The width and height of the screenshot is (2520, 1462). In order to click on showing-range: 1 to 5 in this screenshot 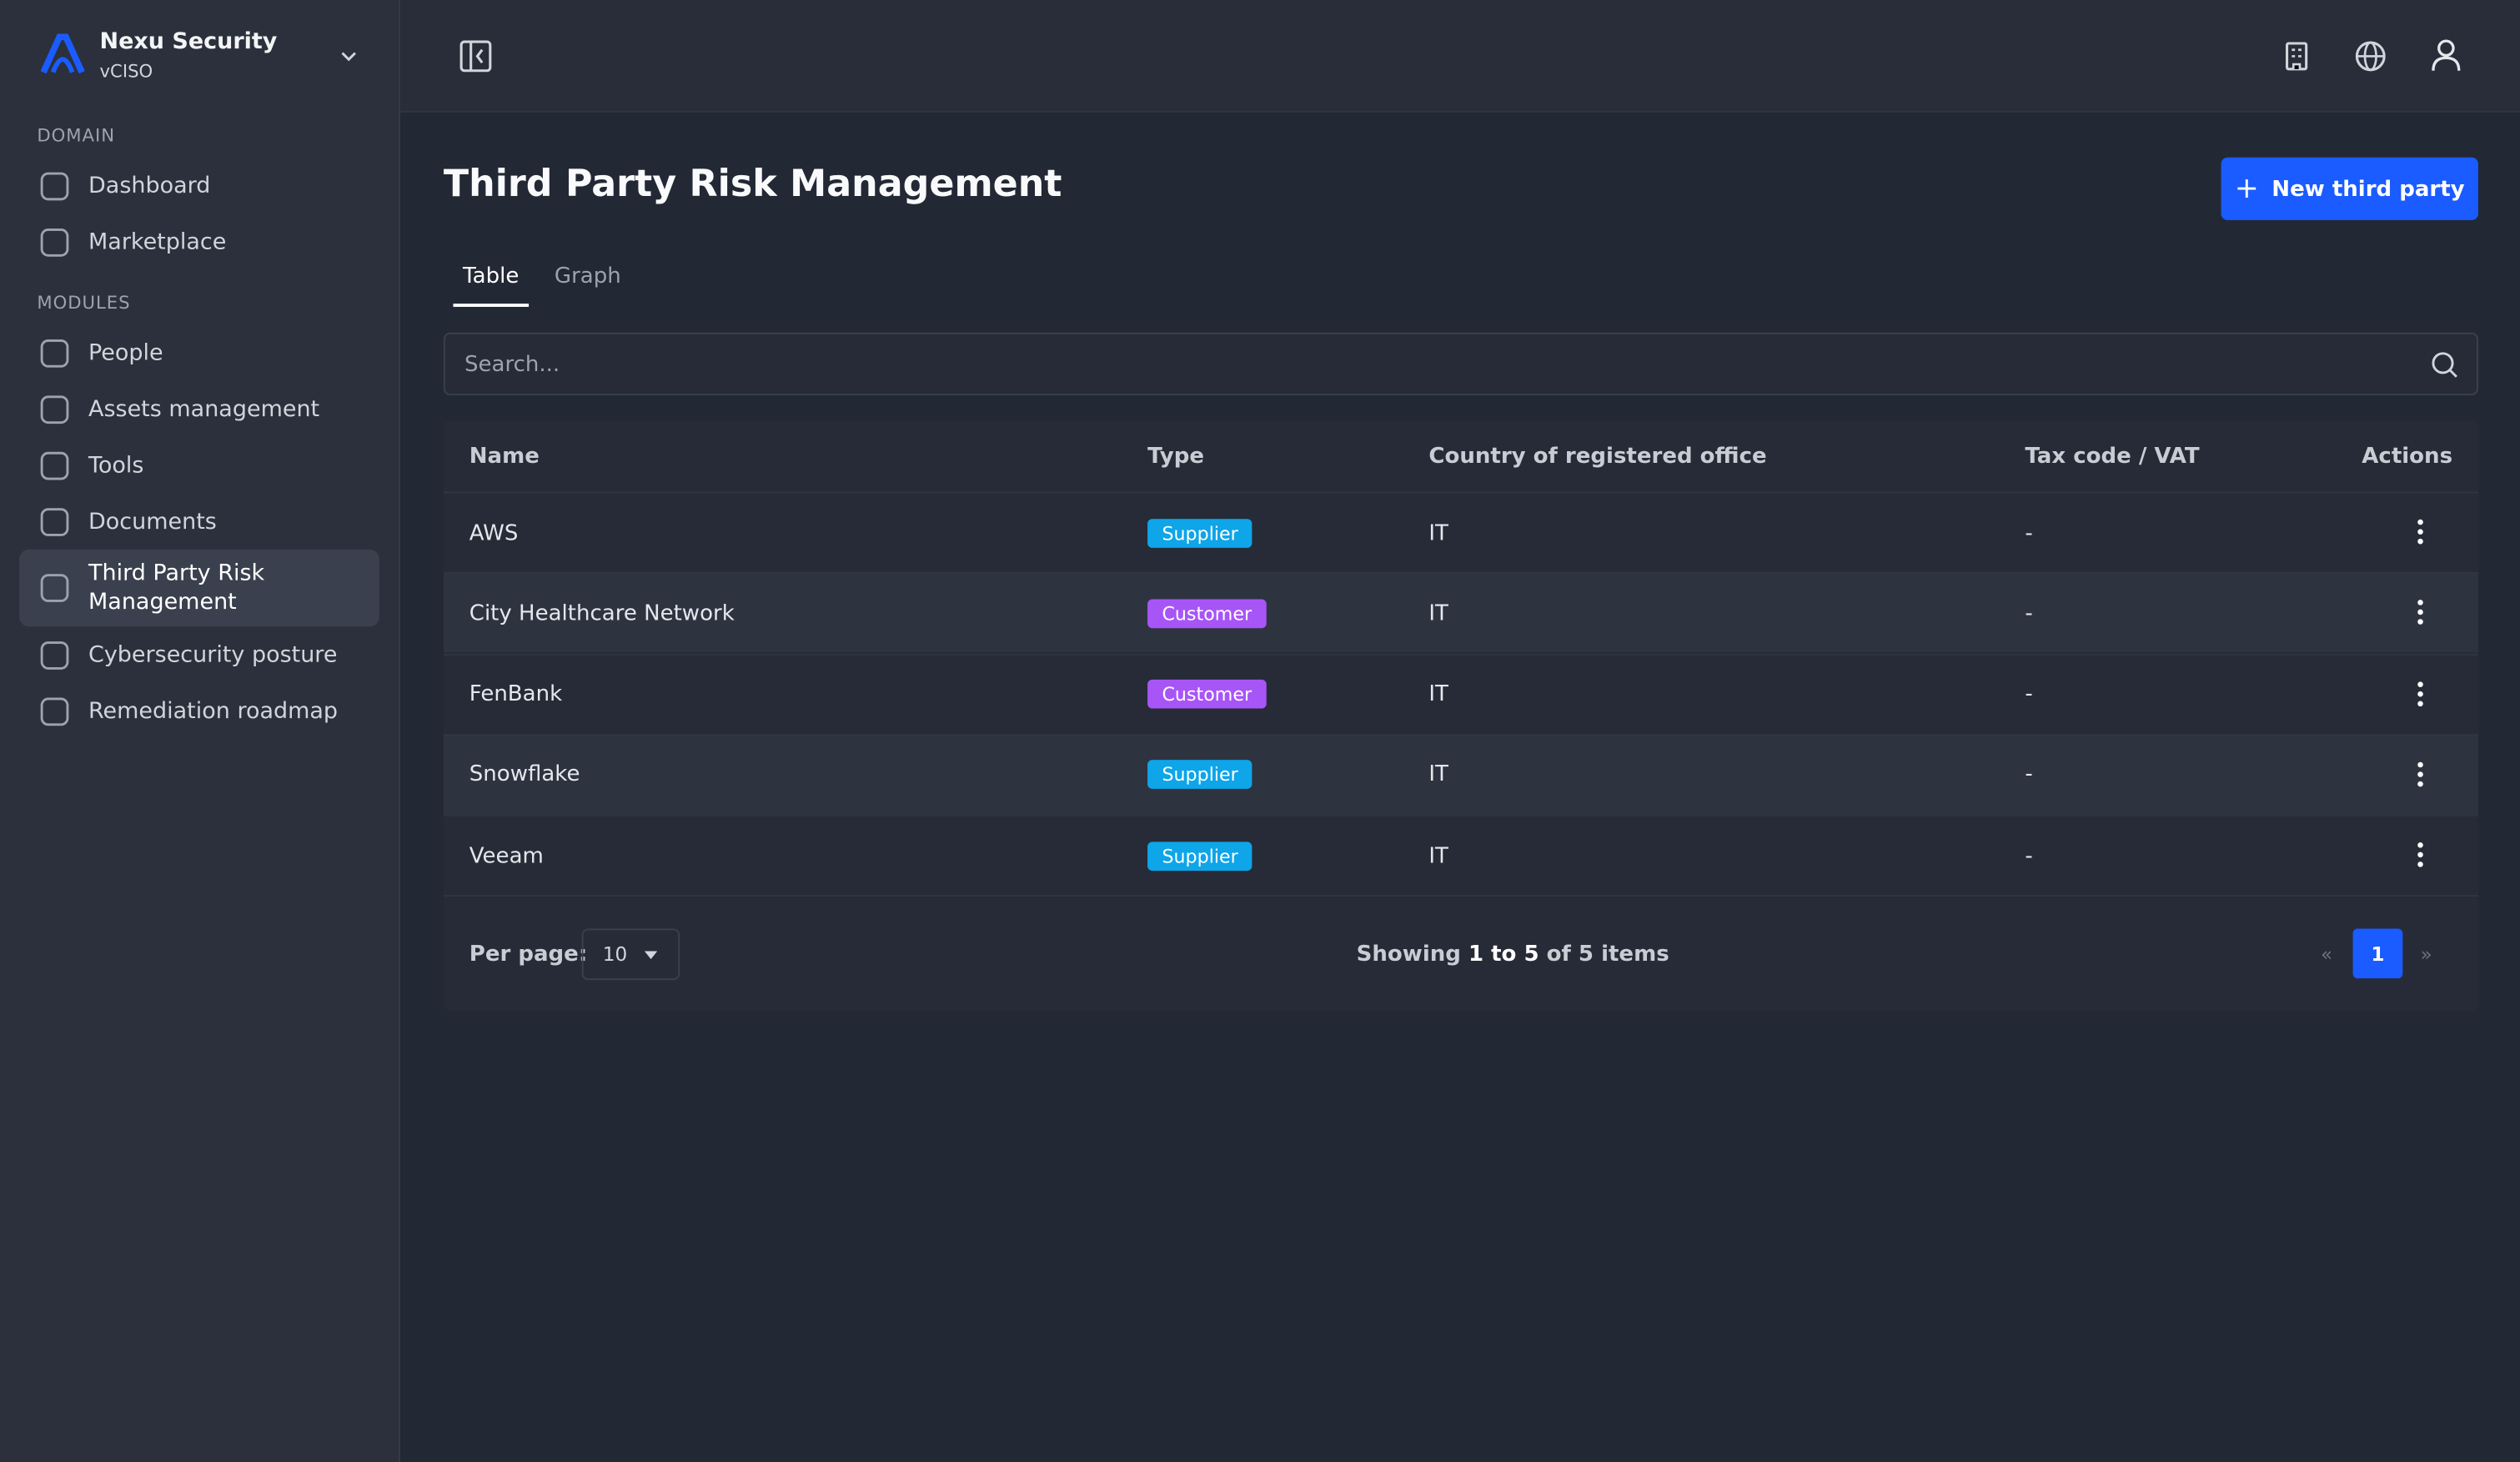, I will do `click(1503, 953)`.